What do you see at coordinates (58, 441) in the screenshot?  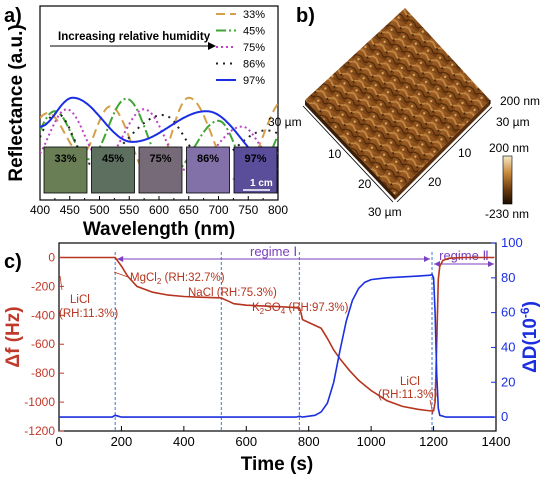 I see `panel-c-xtick-label: 0` at bounding box center [58, 441].